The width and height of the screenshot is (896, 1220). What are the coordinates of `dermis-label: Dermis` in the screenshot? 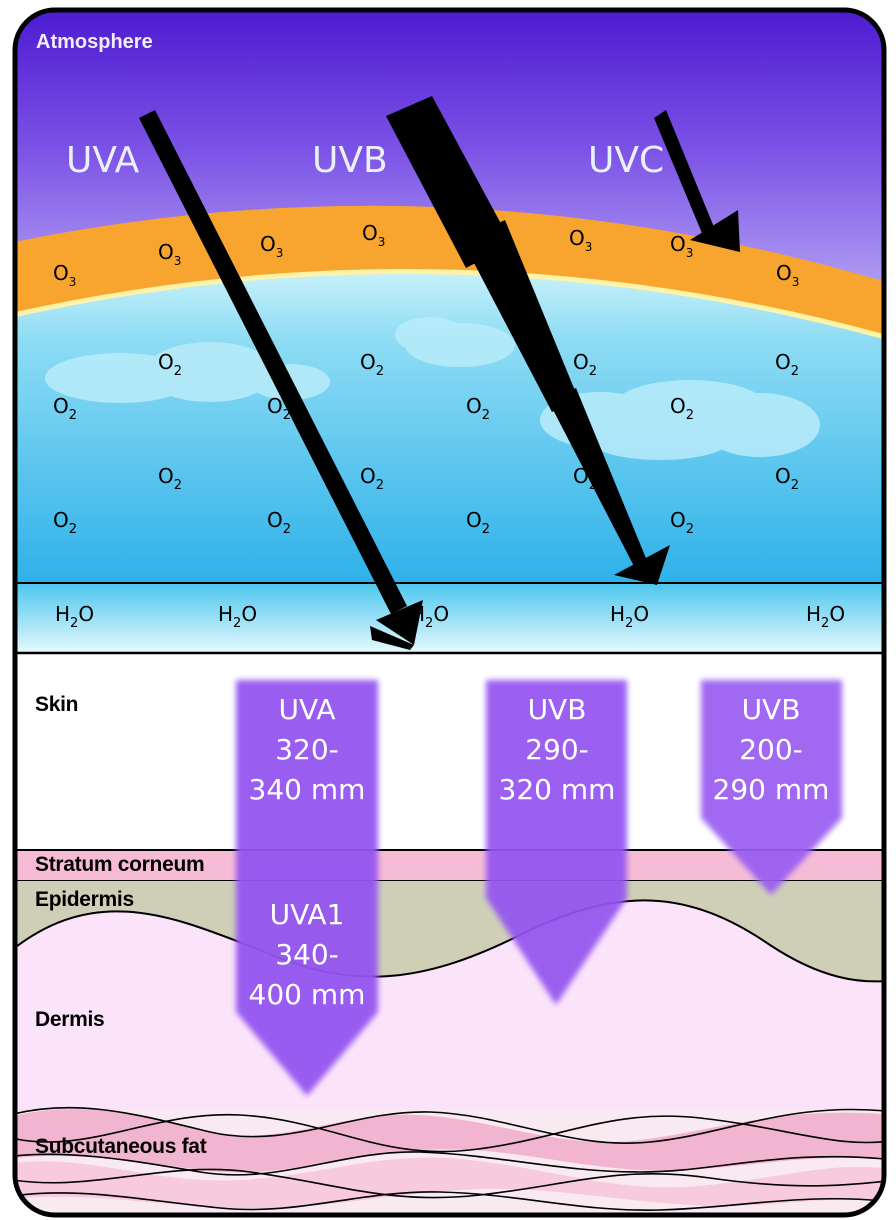 It's located at (70, 1019).